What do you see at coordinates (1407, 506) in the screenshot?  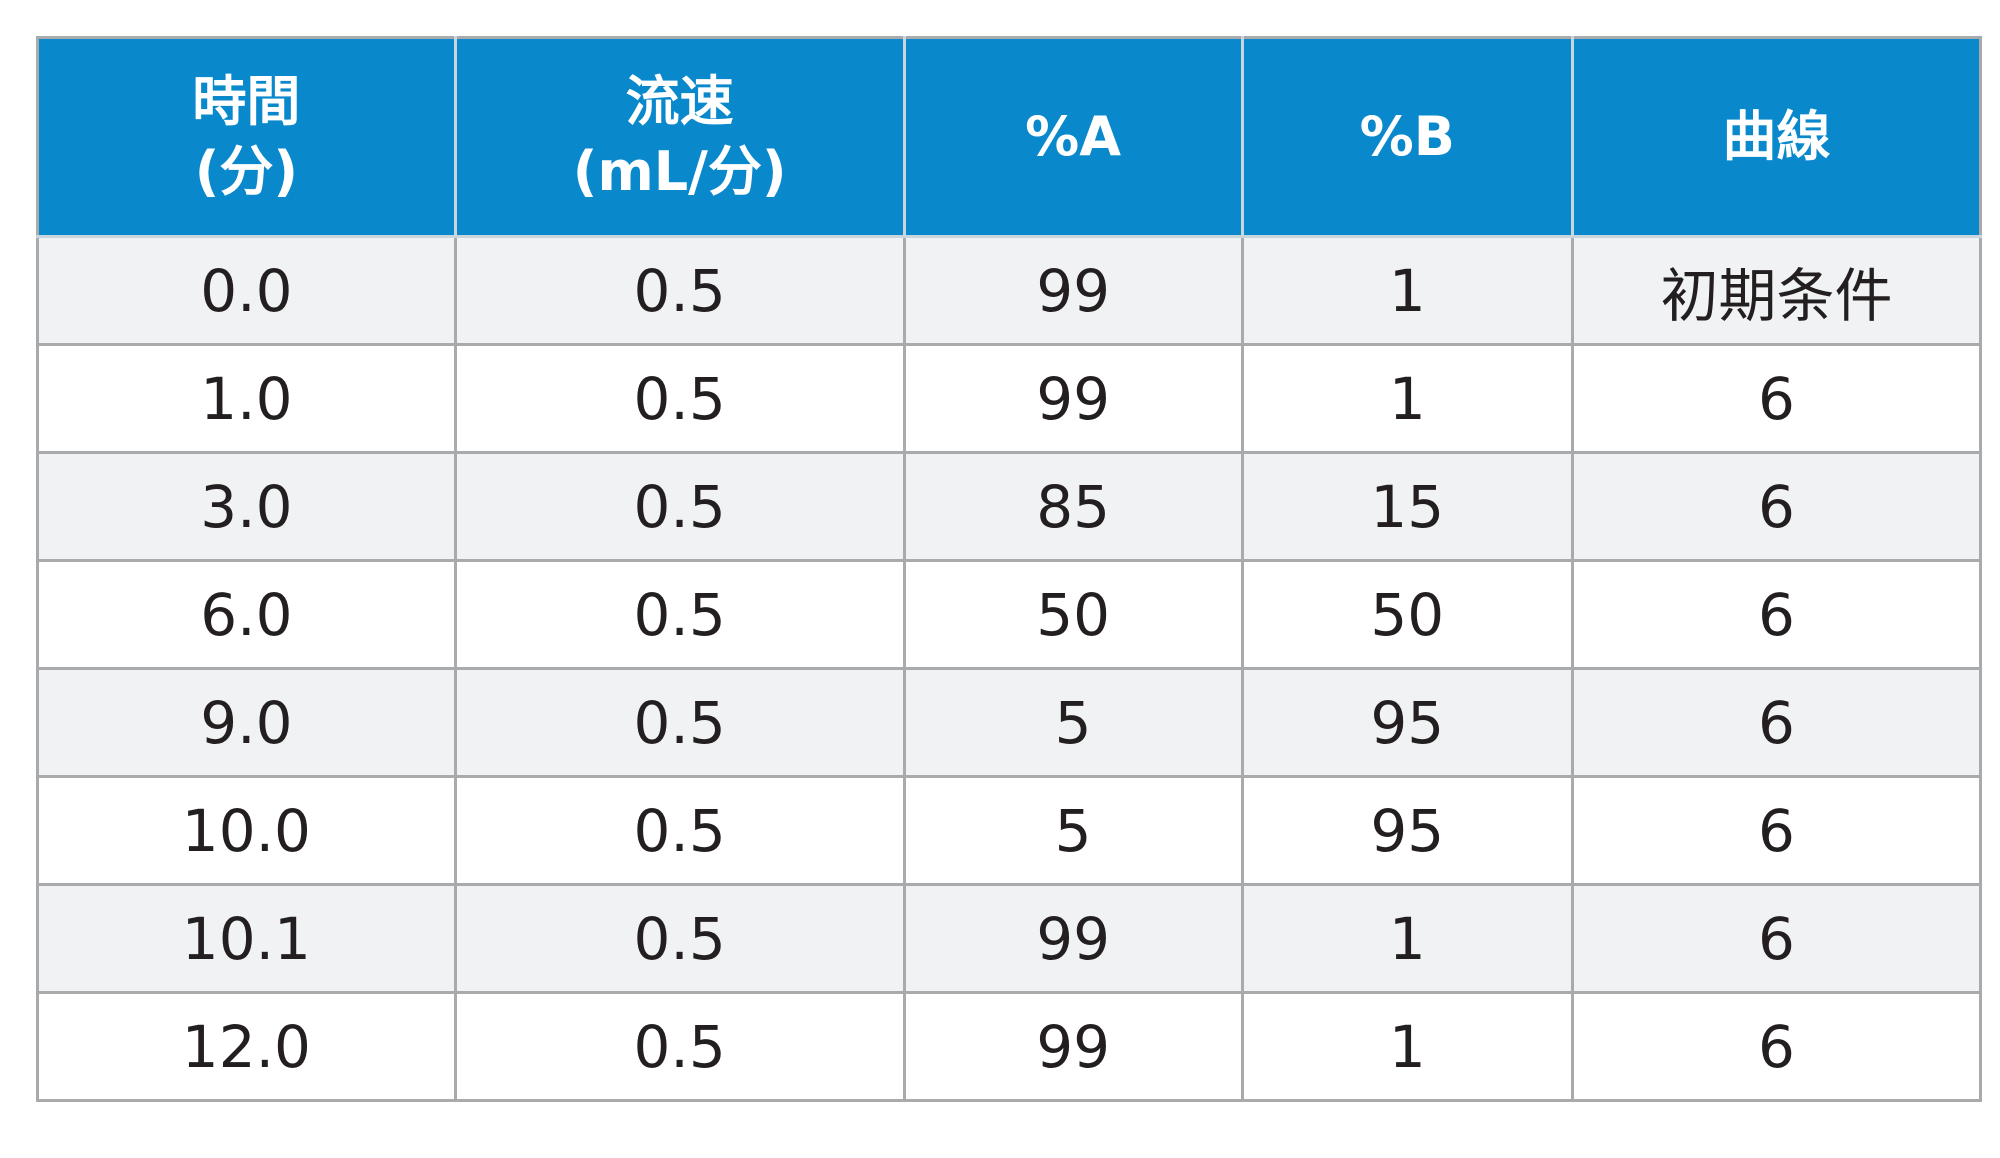 I see `cell-percent-b: 15` at bounding box center [1407, 506].